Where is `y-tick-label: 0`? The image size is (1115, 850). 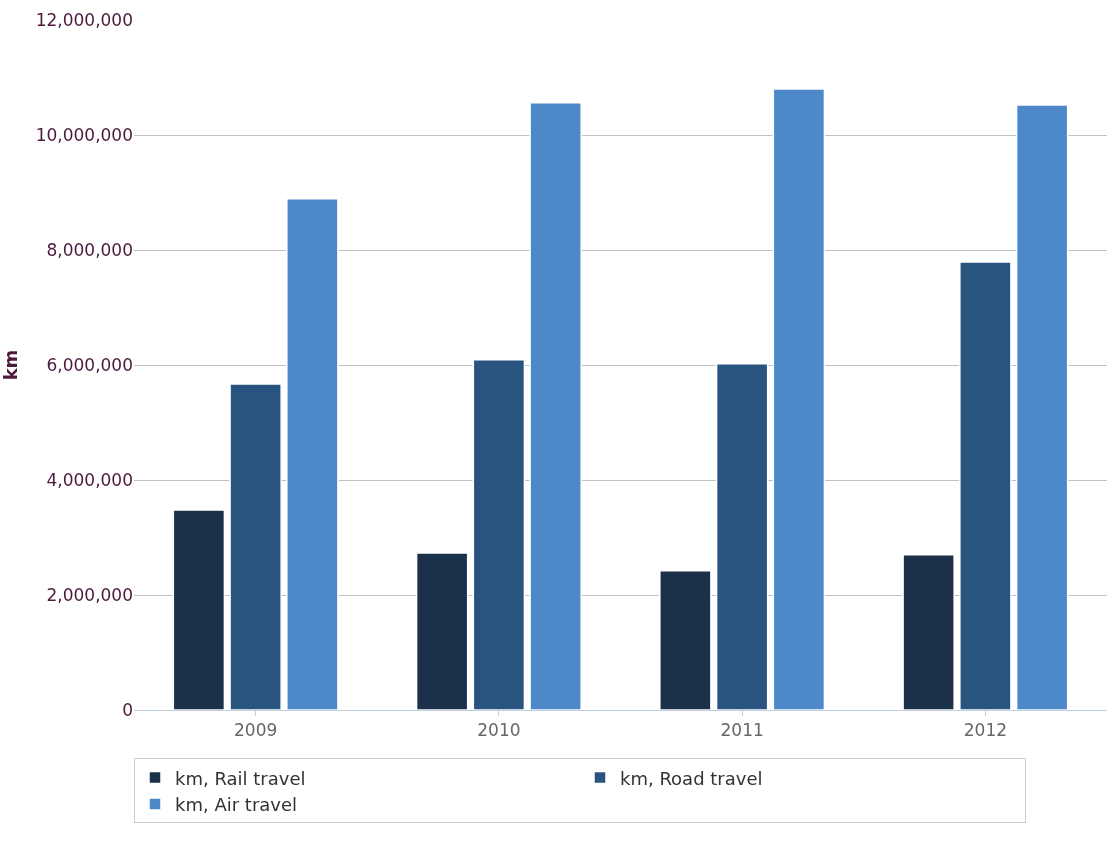 y-tick-label: 0 is located at coordinates (127, 709).